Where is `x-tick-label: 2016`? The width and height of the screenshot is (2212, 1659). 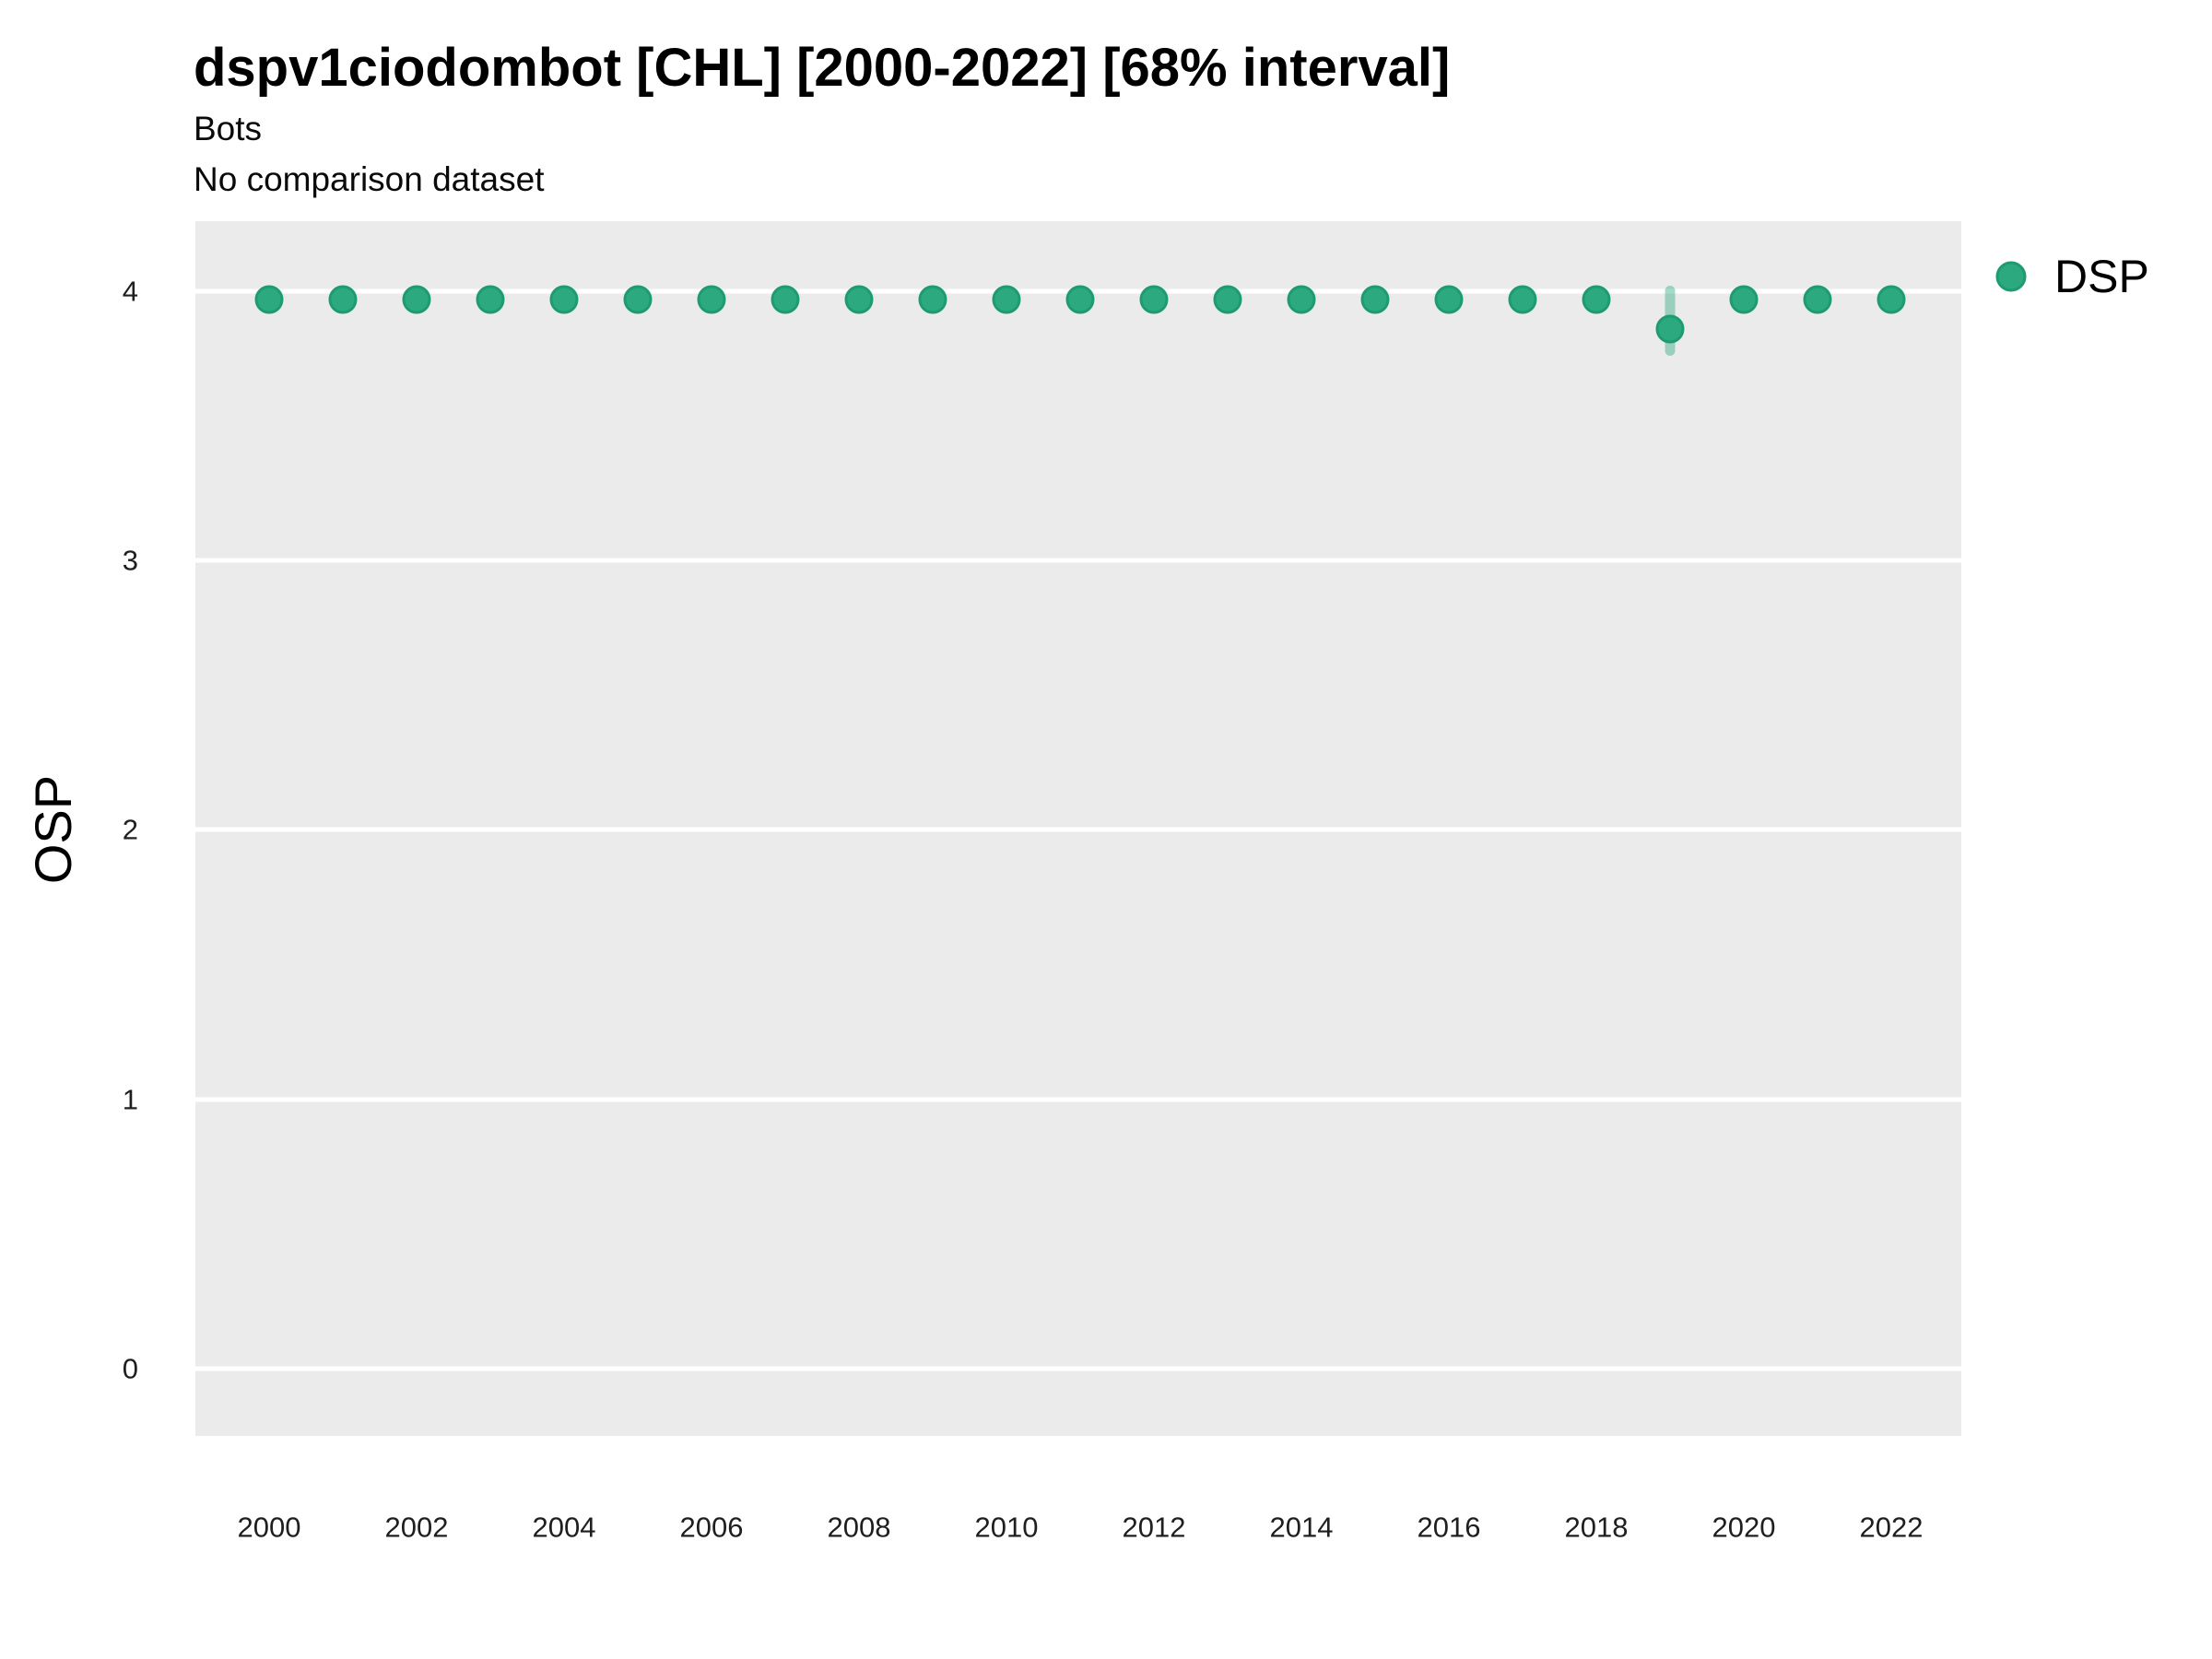 x-tick-label: 2016 is located at coordinates (1449, 1527).